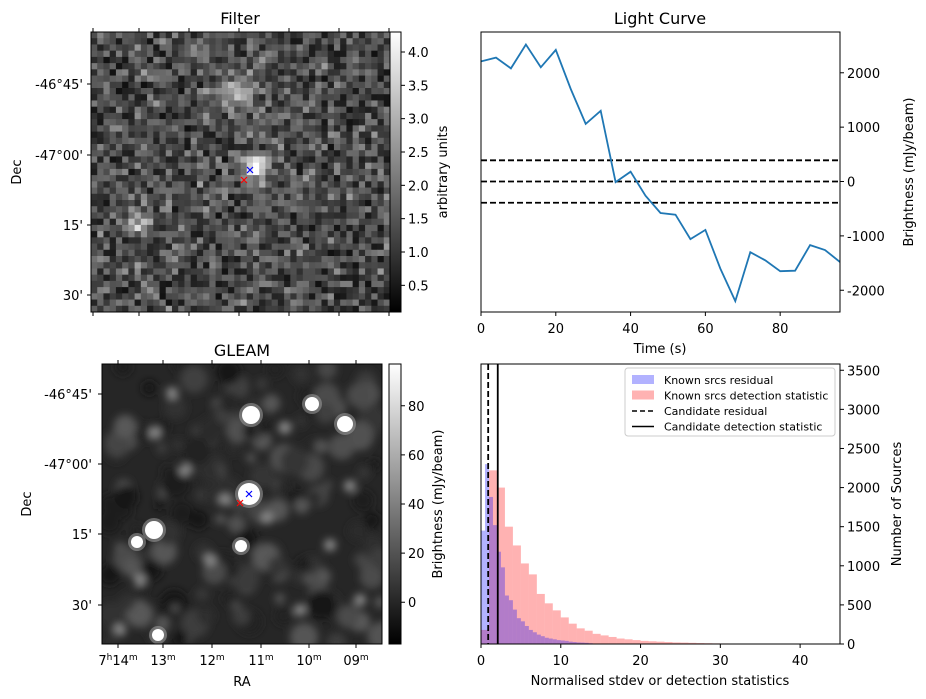 This screenshot has width=926, height=699. I want to click on gleam-colorbar-tick-label: 40, so click(416, 505).